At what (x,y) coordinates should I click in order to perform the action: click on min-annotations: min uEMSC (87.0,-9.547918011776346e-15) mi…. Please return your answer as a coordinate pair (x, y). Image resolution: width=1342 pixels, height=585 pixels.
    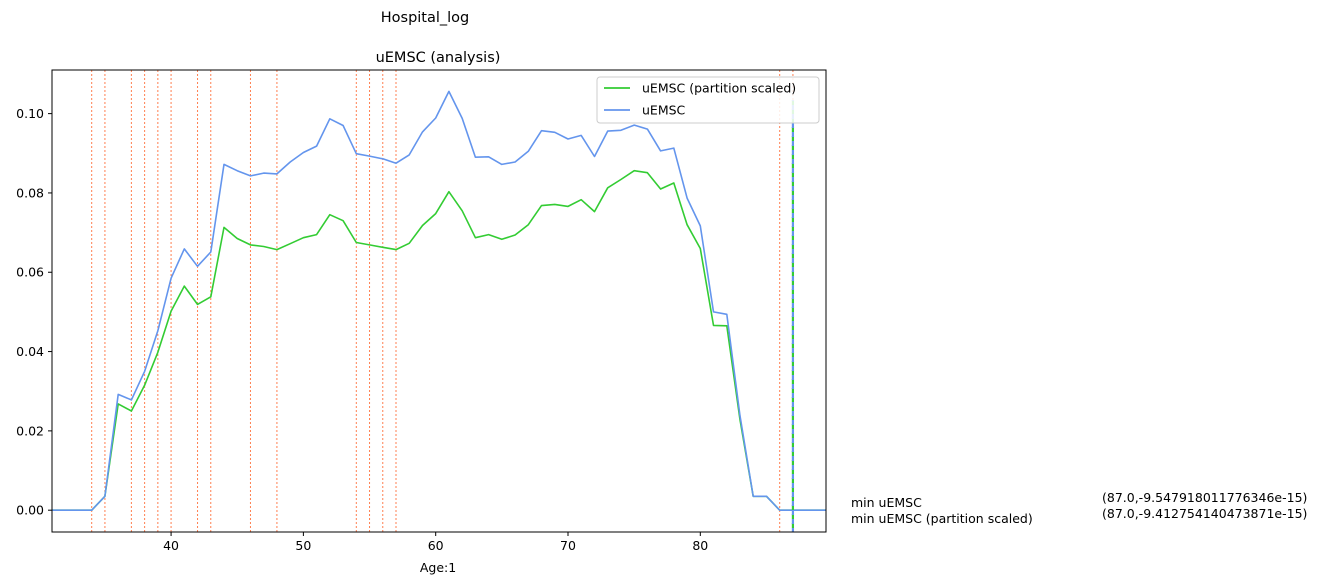
    Looking at the image, I should click on (1079, 508).